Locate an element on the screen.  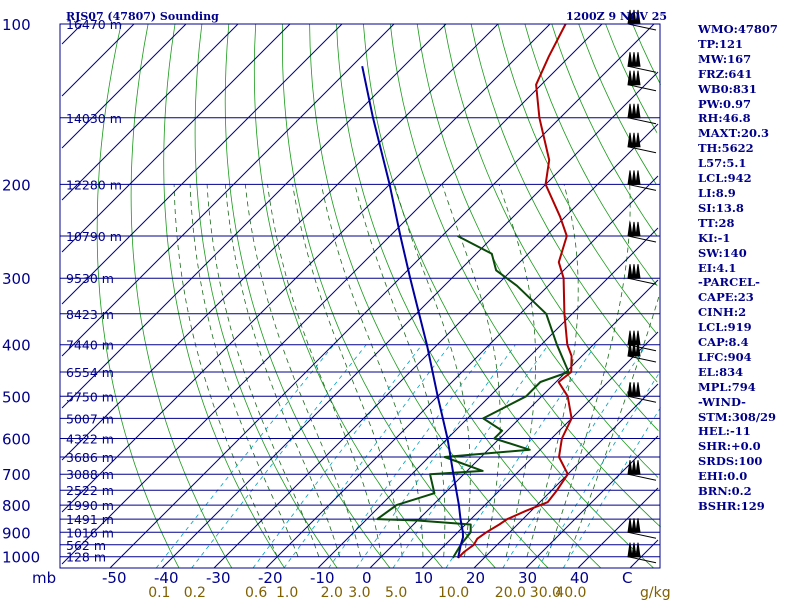
height-label: 12280 m is located at coordinates (94, 184).